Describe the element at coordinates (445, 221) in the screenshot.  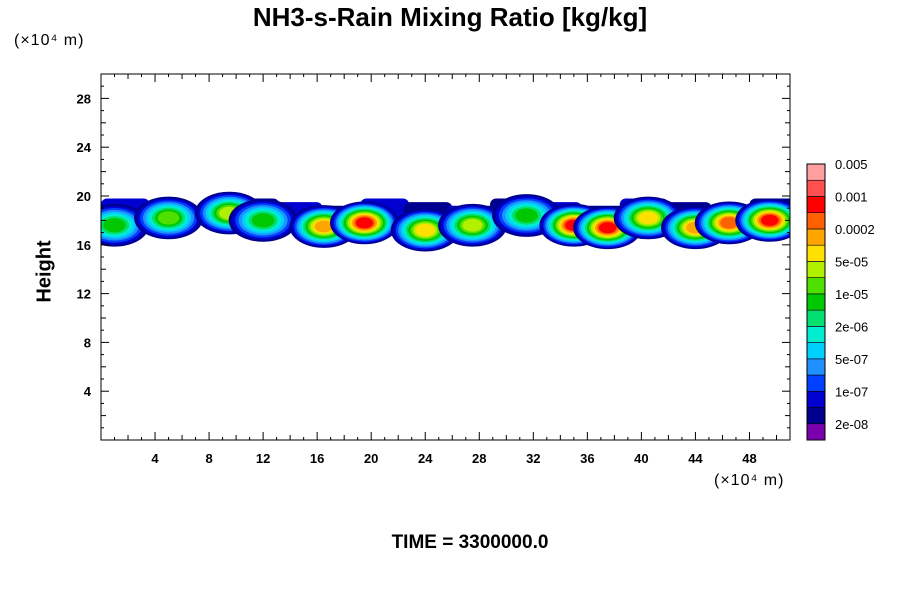
I see `mixing-ratio-field` at that location.